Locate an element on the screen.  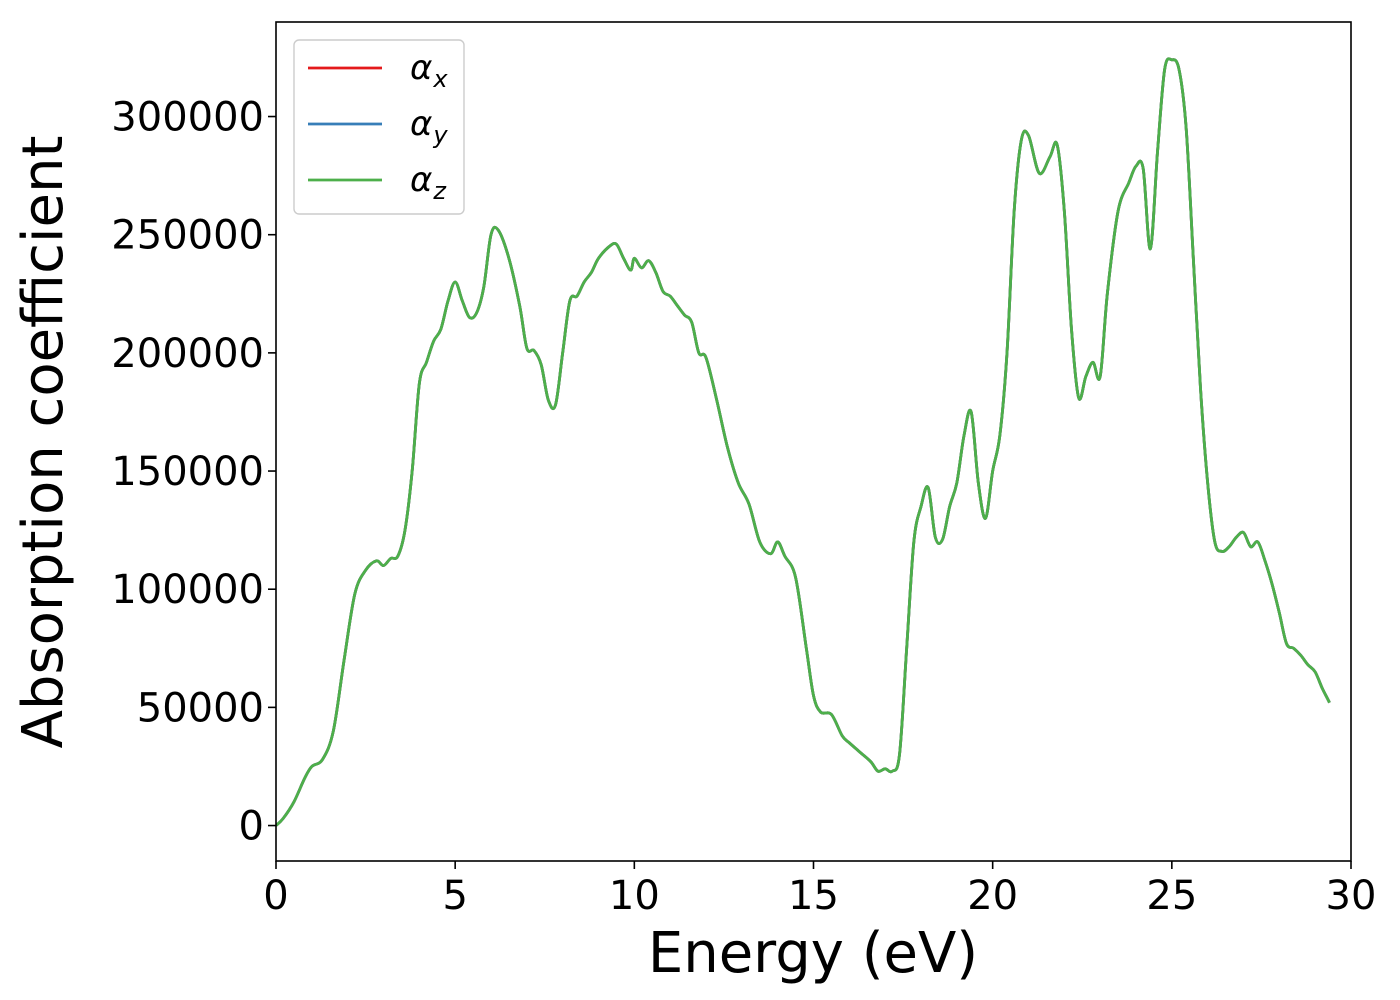
y-axis-title: Absorption coefficient is located at coordinates (43, 442).